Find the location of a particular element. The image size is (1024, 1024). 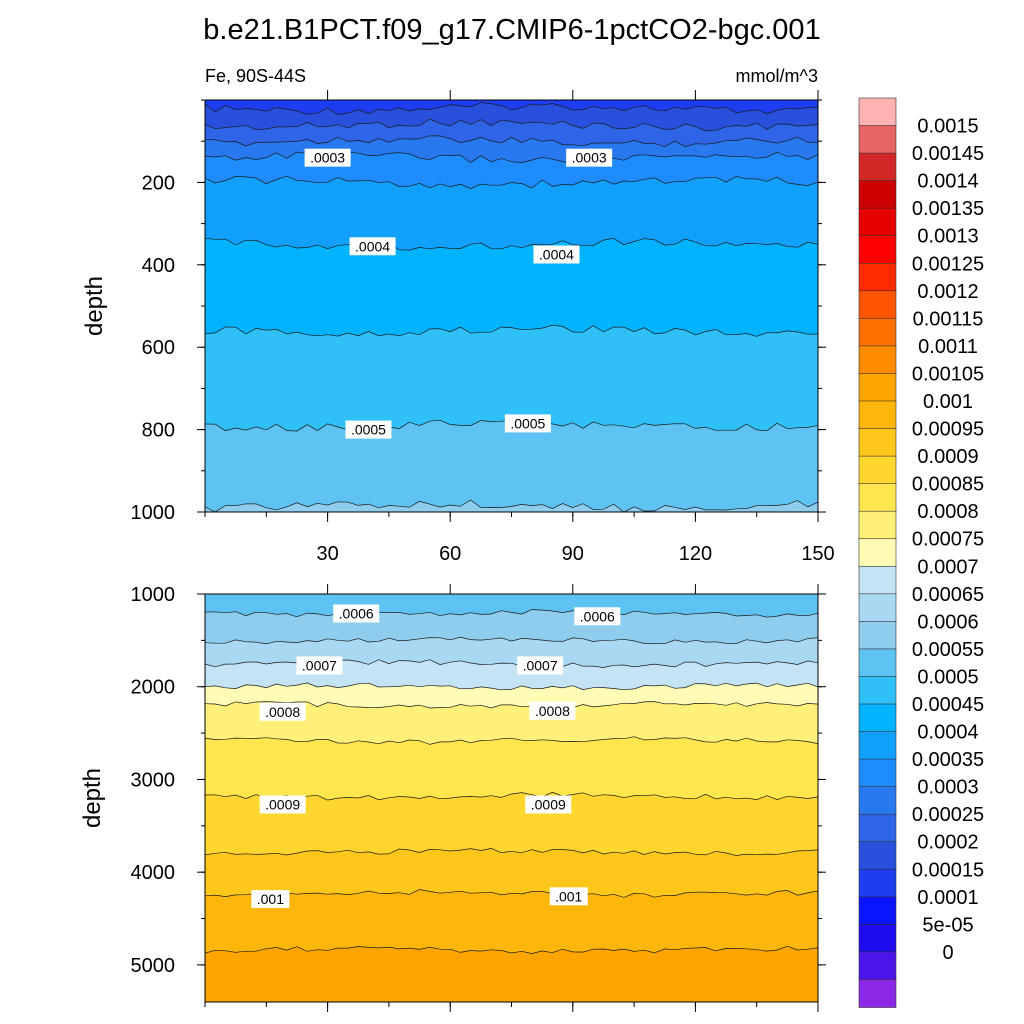

upper-xtick-label: 120 is located at coordinates (695, 554).